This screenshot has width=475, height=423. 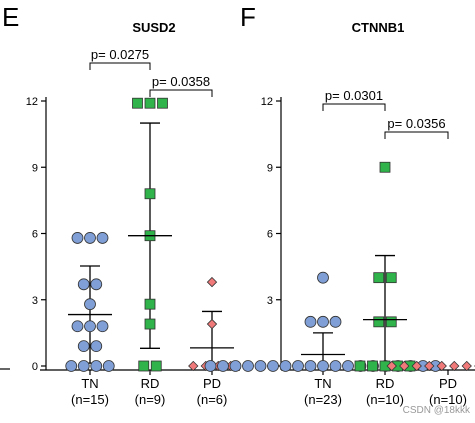 I want to click on p-value-label: p= 0.0356, so click(x=416, y=123).